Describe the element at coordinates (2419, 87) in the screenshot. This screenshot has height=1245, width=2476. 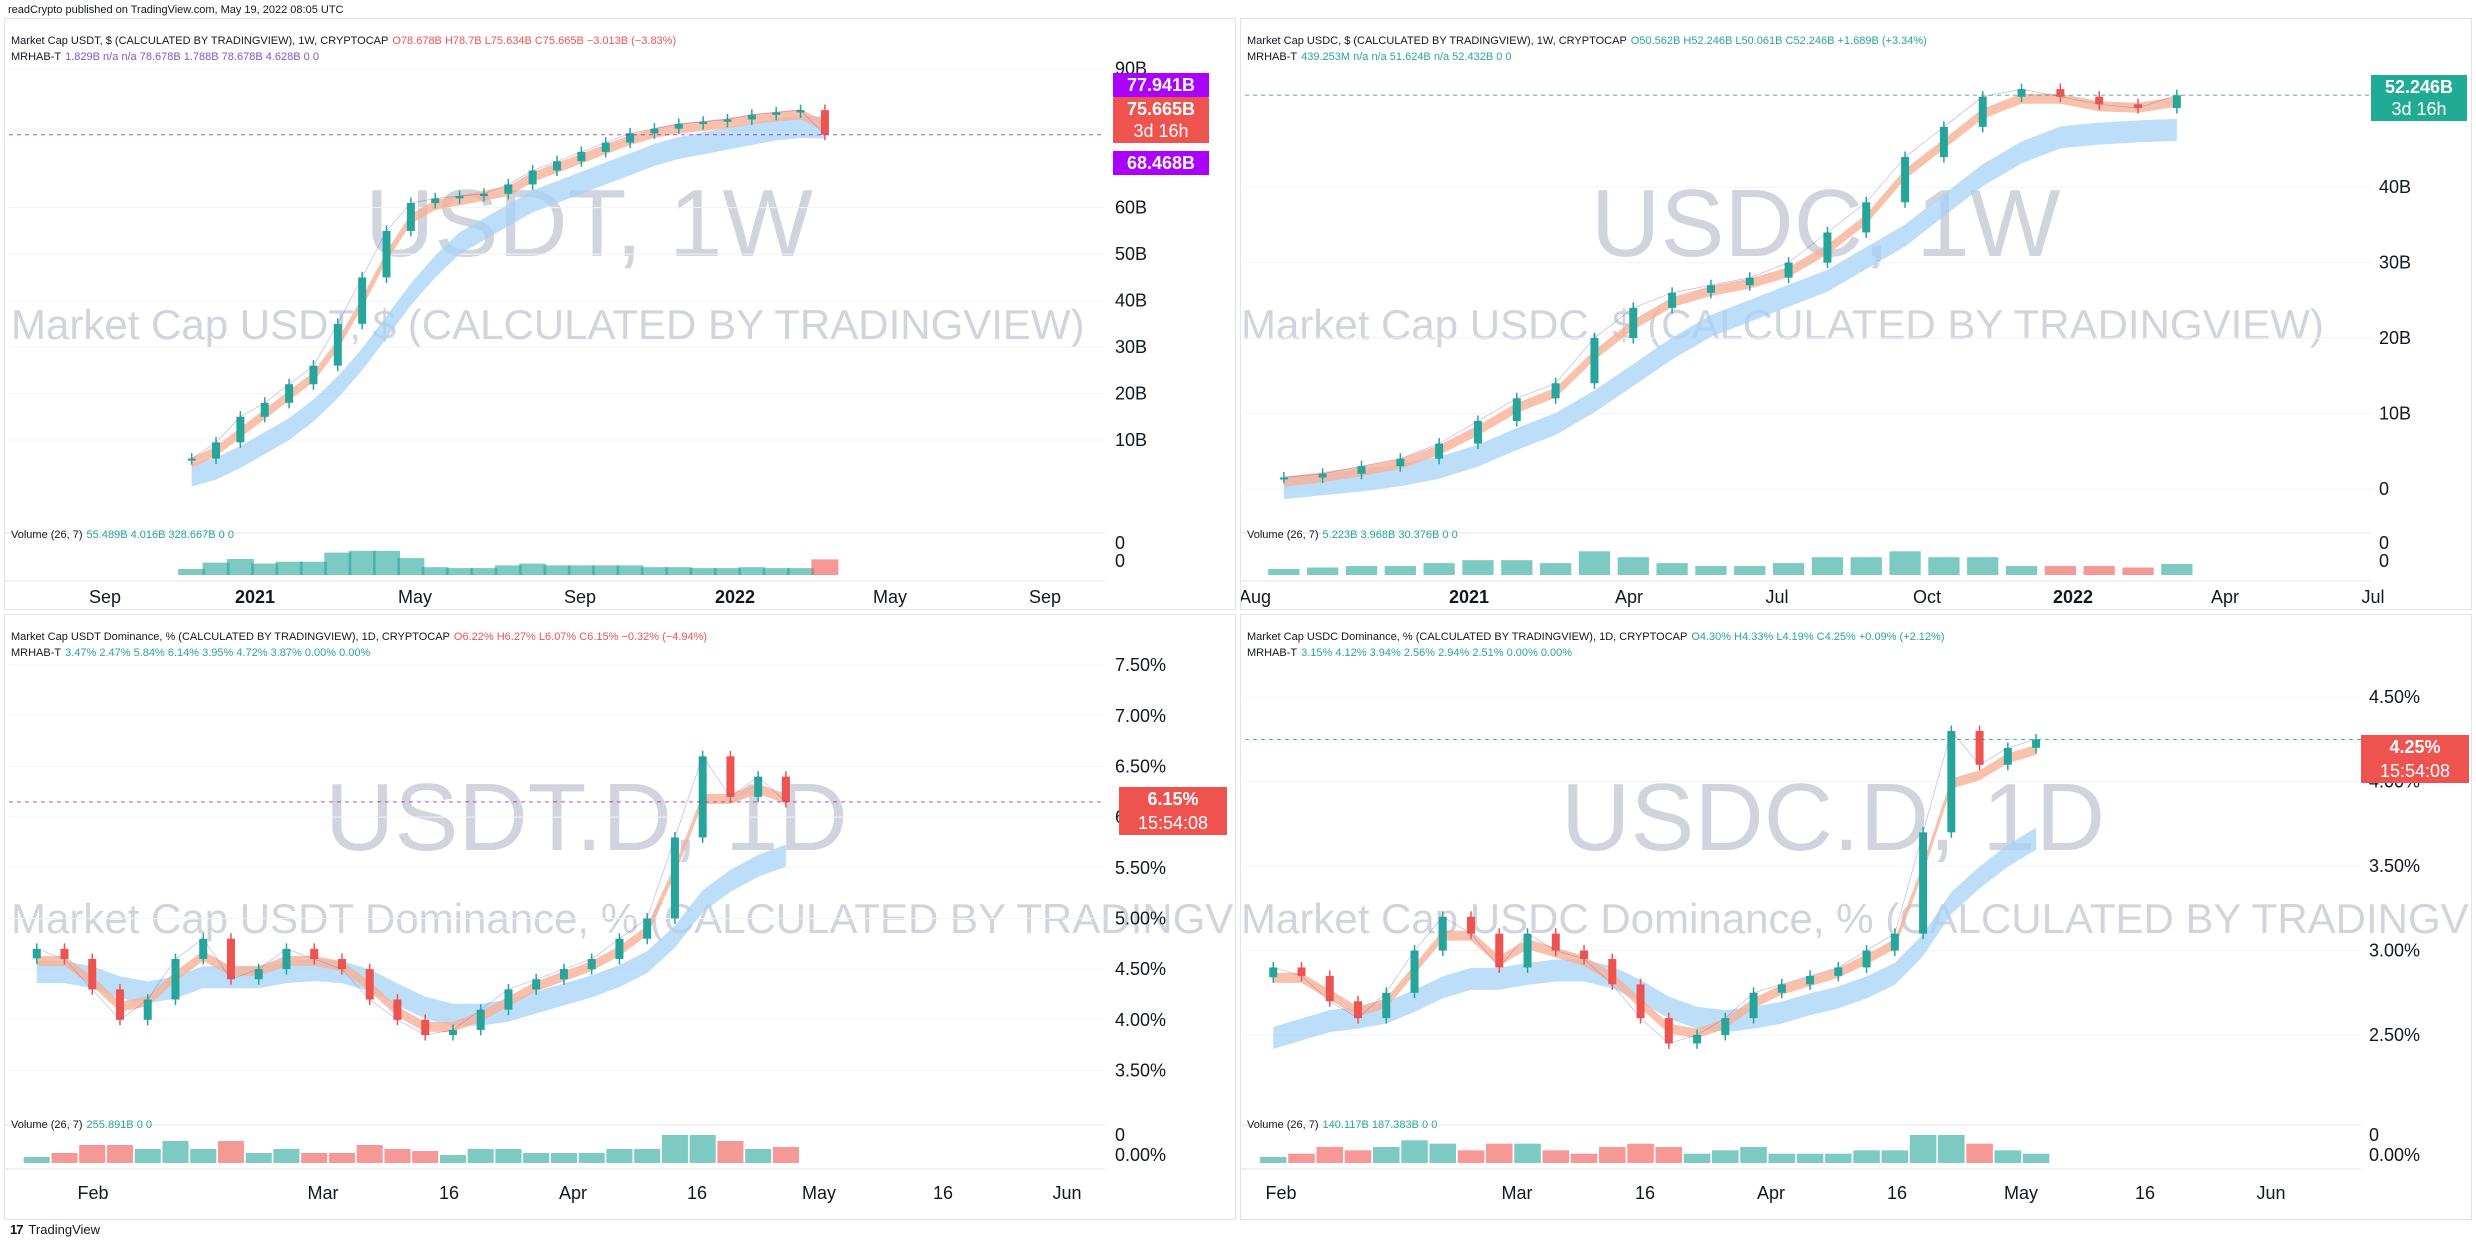
I see `price-tag-last: 52.246B` at that location.